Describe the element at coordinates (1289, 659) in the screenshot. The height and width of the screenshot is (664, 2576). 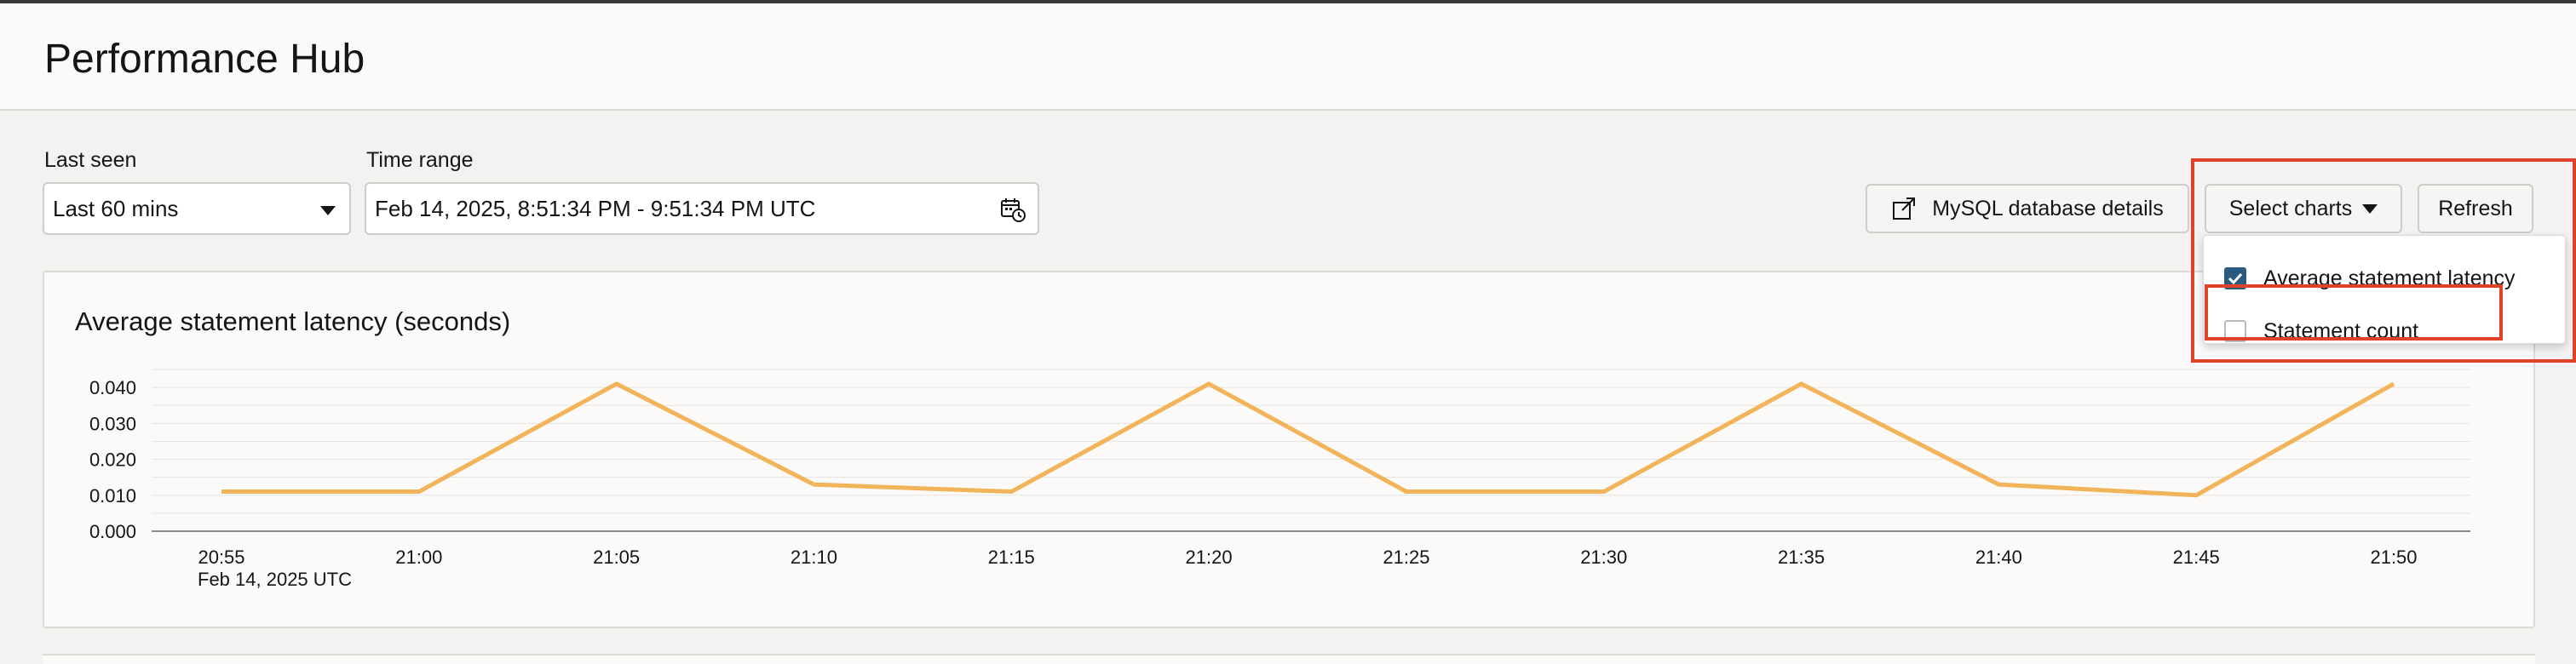
I see `next-card-edge` at that location.